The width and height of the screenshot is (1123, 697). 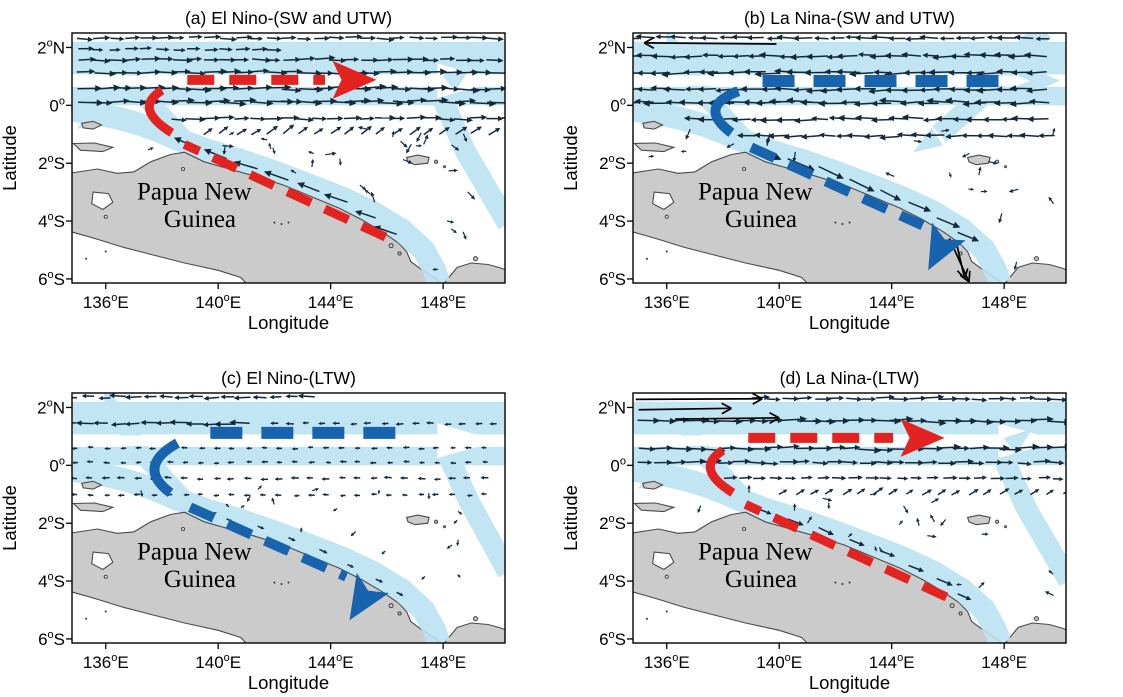 I want to click on panel-title: (c) El Nino-(LTW), so click(x=288, y=378).